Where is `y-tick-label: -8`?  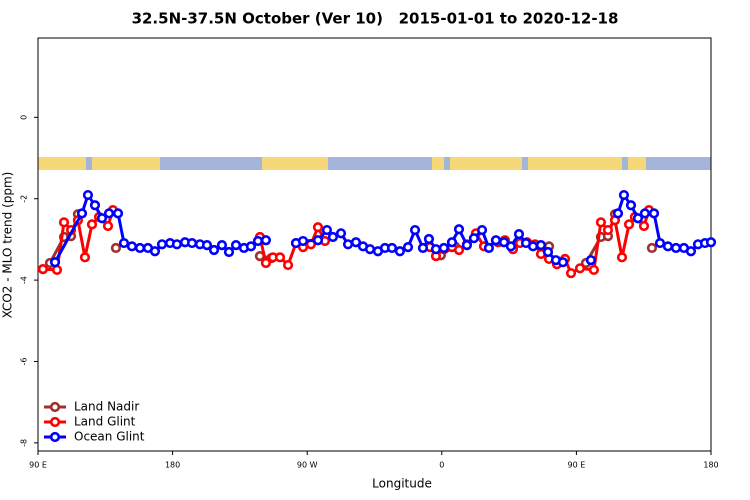
y-tick-label: -8 is located at coordinates (24, 443).